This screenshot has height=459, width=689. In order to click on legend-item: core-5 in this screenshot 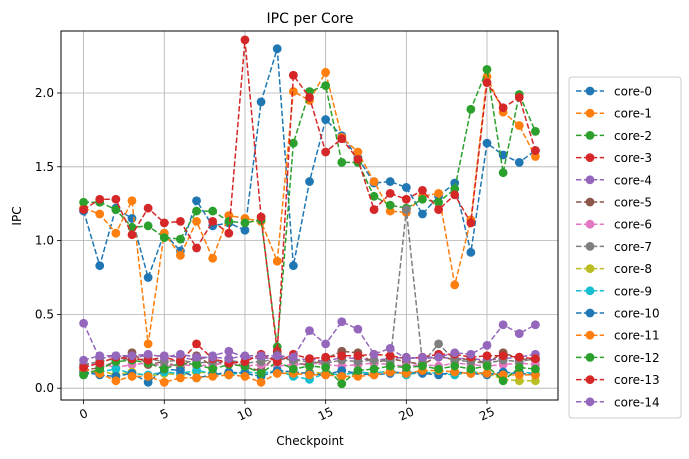, I will do `click(614, 203)`.